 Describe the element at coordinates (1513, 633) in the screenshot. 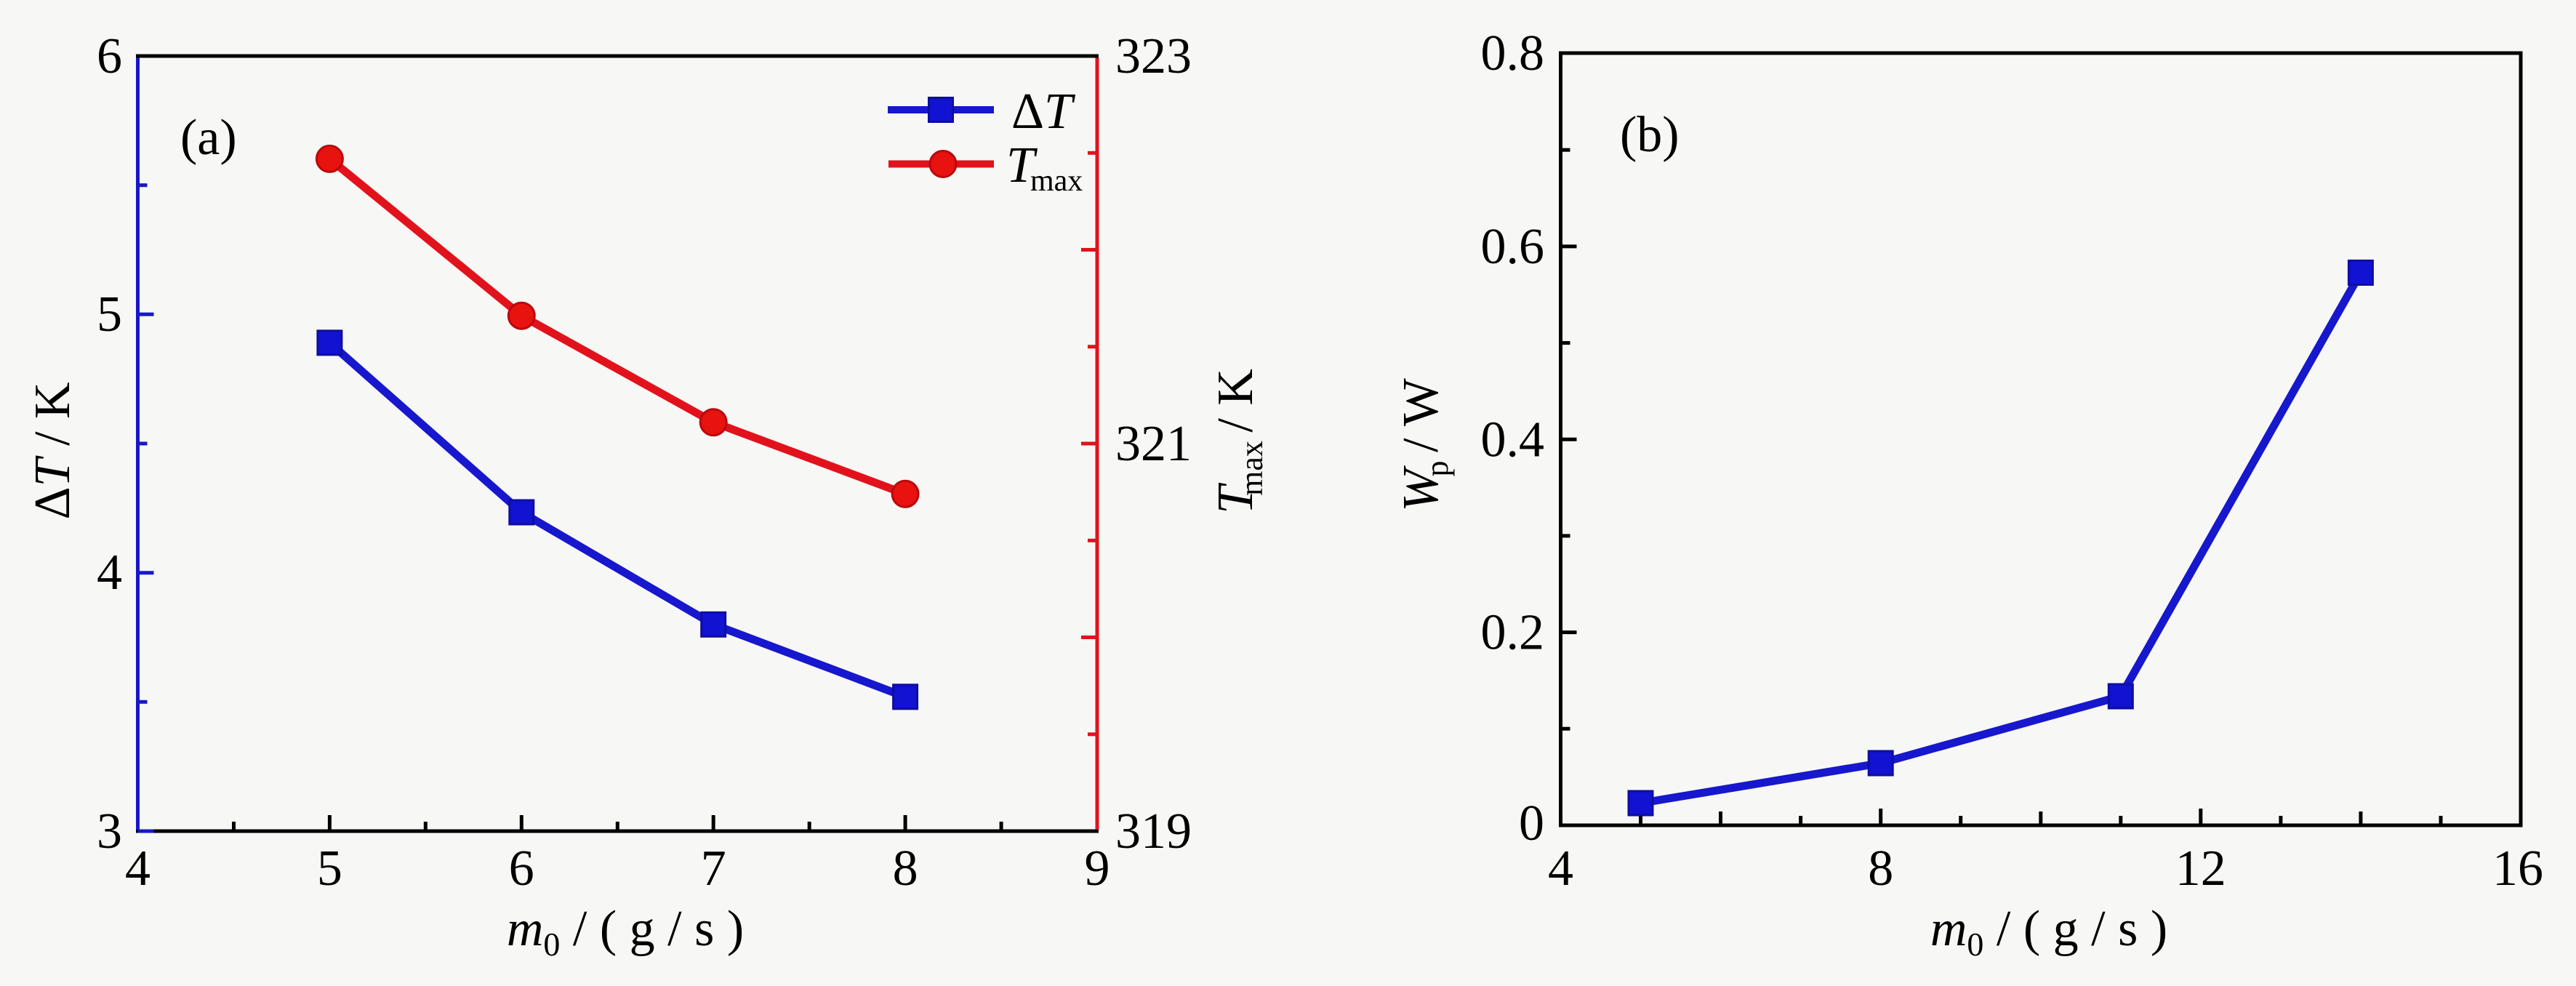

I see `svg-text: 0.2` at that location.